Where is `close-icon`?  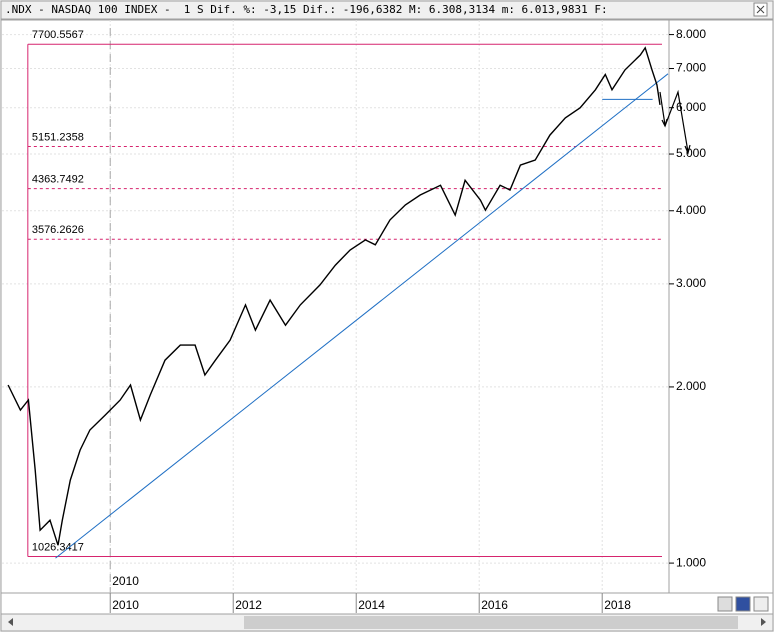 close-icon is located at coordinates (760, 9).